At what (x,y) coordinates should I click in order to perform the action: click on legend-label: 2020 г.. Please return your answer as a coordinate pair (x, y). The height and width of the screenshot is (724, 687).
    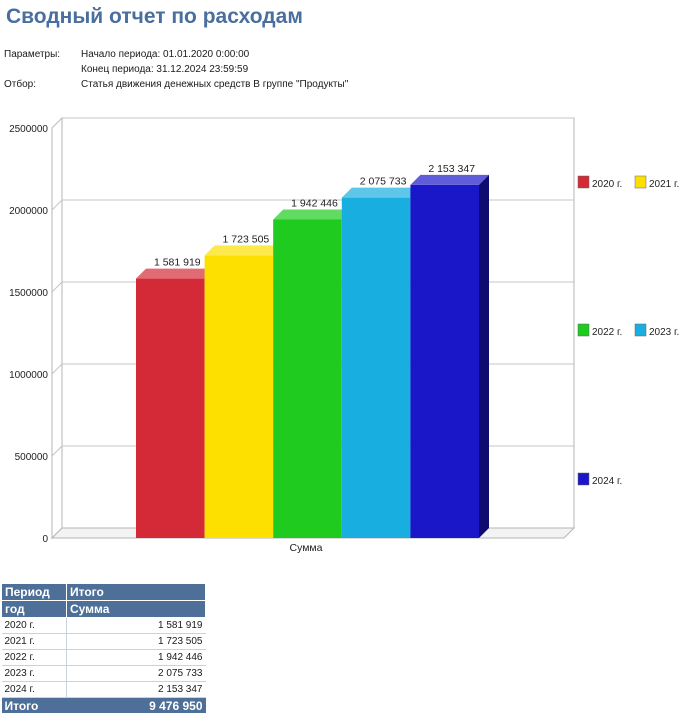
    Looking at the image, I should click on (607, 184).